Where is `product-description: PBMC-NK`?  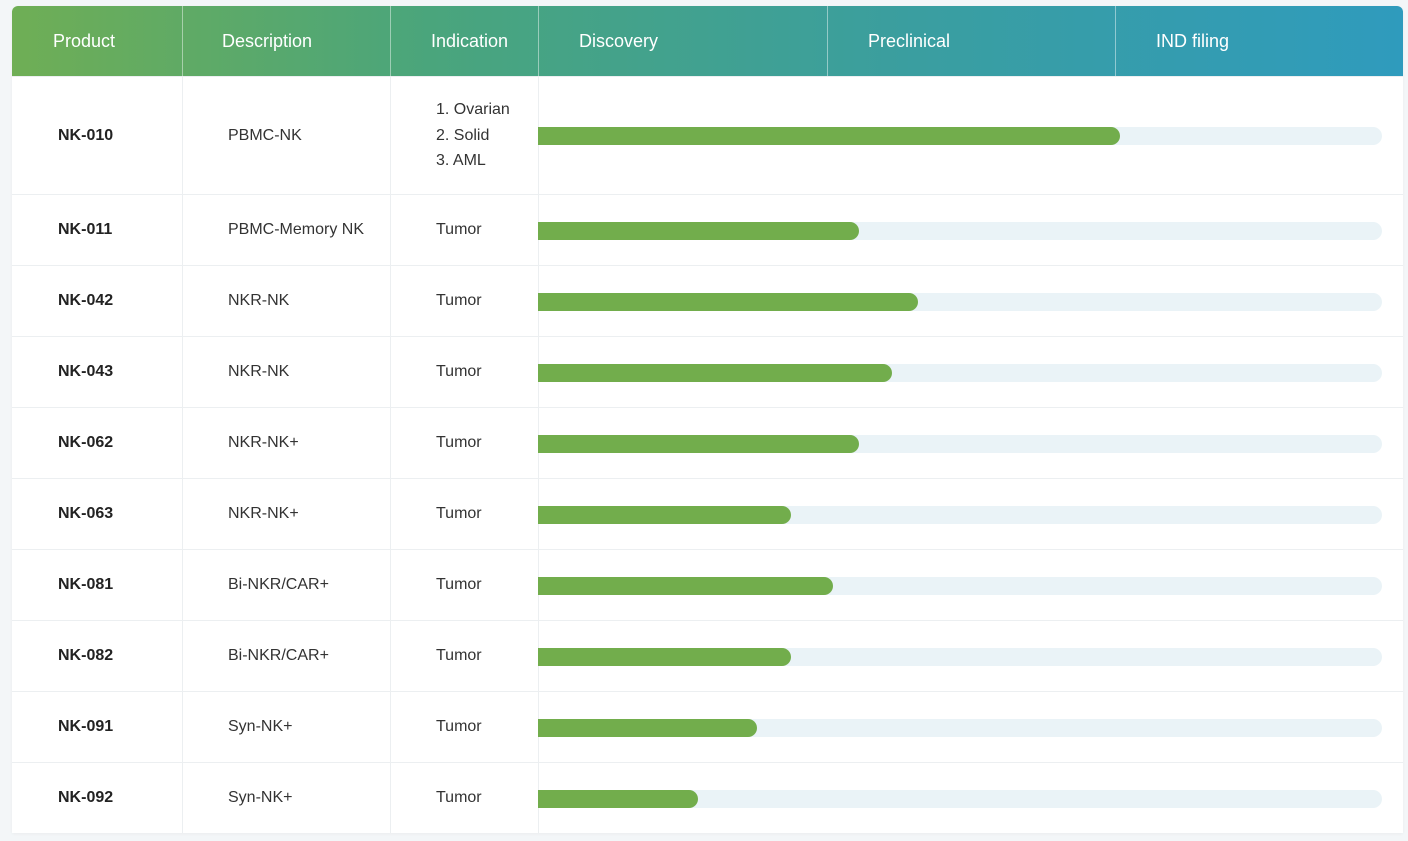
product-description: PBMC-NK is located at coordinates (265, 135).